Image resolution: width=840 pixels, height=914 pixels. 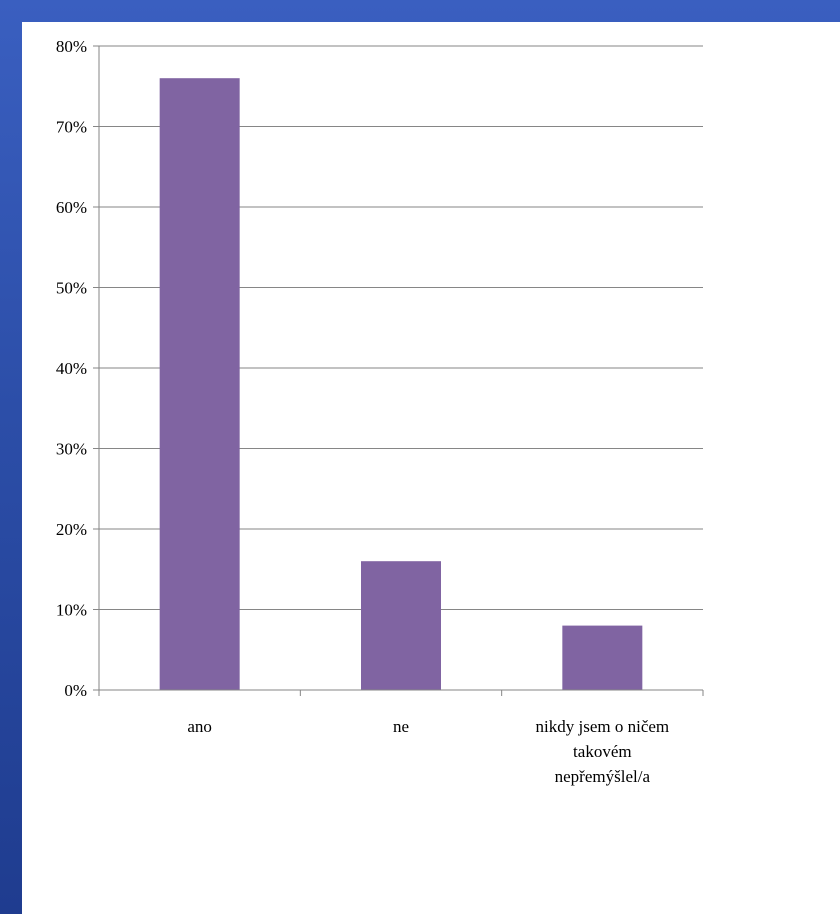 What do you see at coordinates (71, 46) in the screenshot?
I see `y-tick-label: 80%` at bounding box center [71, 46].